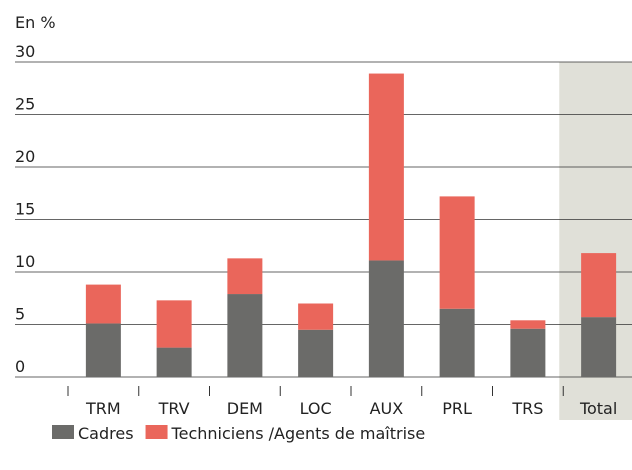 This screenshot has width=632, height=470. What do you see at coordinates (25, 209) in the screenshot?
I see `y-tick-label: 15` at bounding box center [25, 209].